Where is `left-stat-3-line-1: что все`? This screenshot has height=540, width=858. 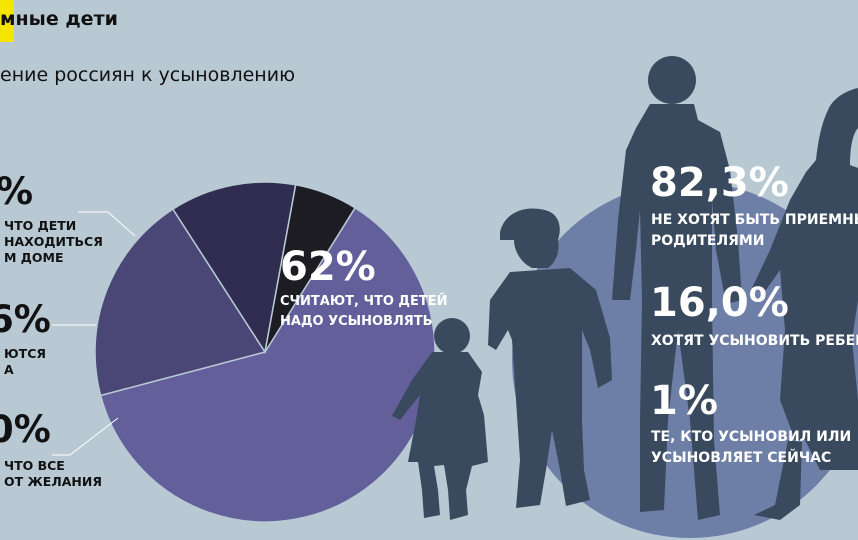
left-stat-3-line-1: что все is located at coordinates (34, 465).